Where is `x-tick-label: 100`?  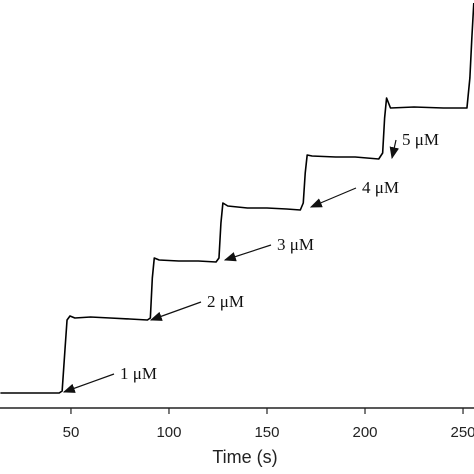 x-tick-label: 100 is located at coordinates (168, 432).